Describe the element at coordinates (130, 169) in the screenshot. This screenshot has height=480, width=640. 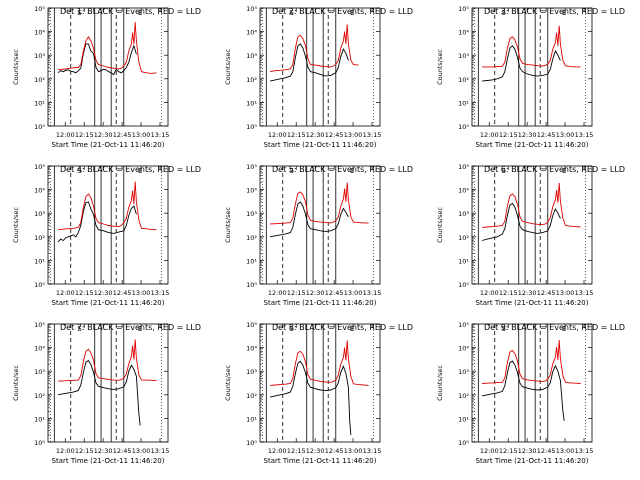
I see `panel-title: Det 4: BLACK = Events, RED = LLD` at that location.